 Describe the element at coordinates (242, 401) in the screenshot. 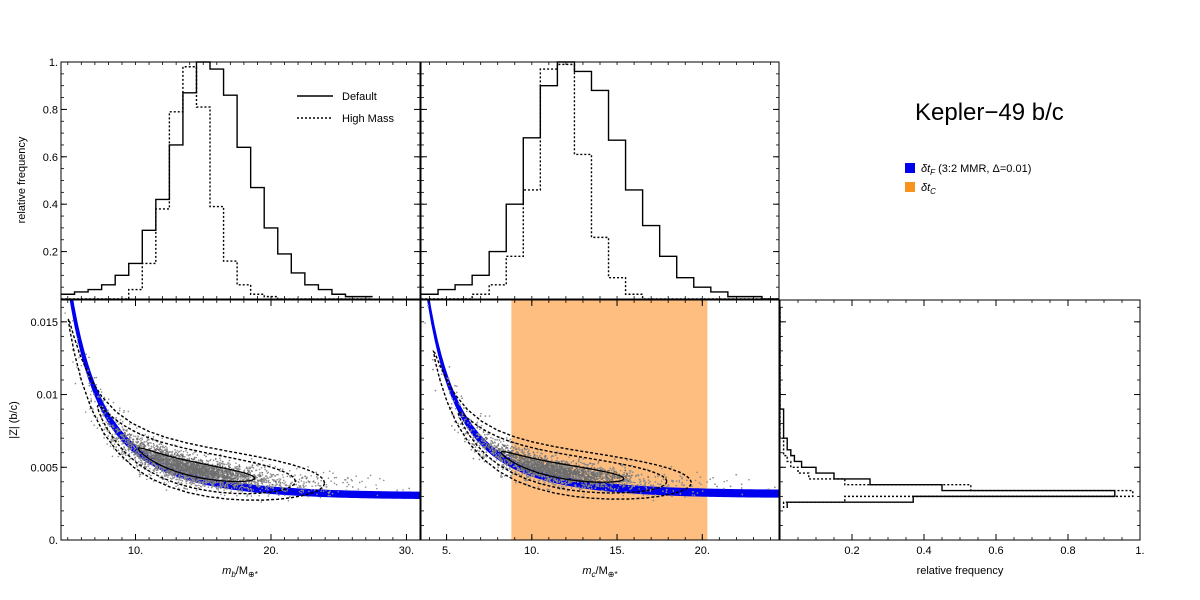

I see `scatter-mb-plot-area` at that location.